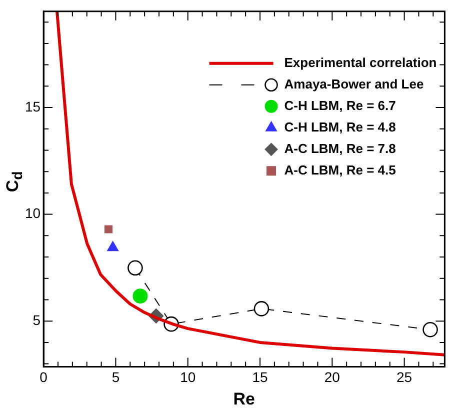 This screenshot has height=410, width=453. I want to click on y-tick-label: 10, so click(32, 213).